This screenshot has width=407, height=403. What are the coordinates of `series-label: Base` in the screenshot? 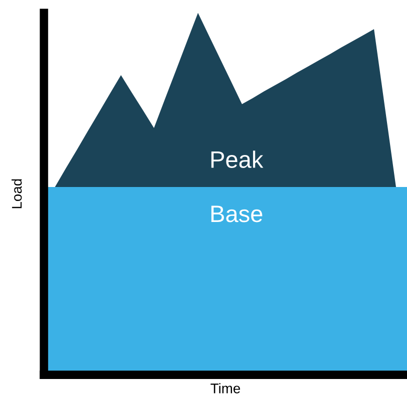 It's located at (236, 214).